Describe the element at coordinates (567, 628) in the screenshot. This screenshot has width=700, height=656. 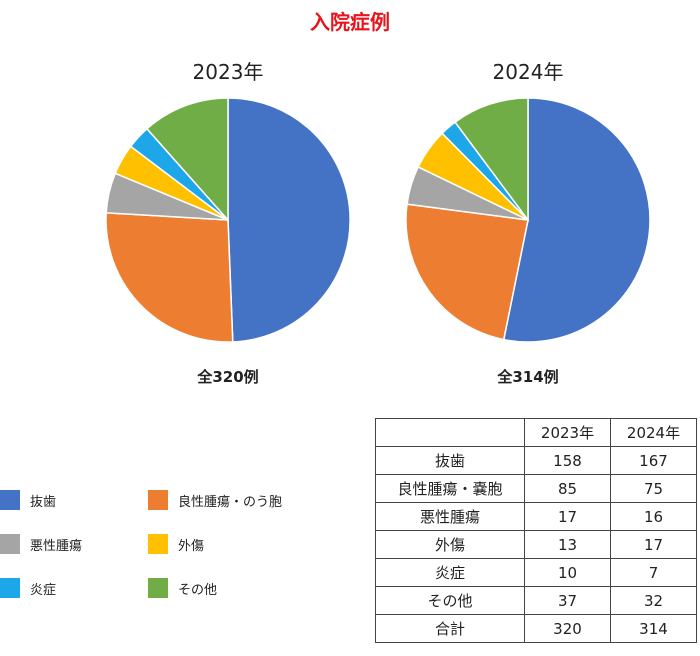
I see `table-cell: 320` at that location.